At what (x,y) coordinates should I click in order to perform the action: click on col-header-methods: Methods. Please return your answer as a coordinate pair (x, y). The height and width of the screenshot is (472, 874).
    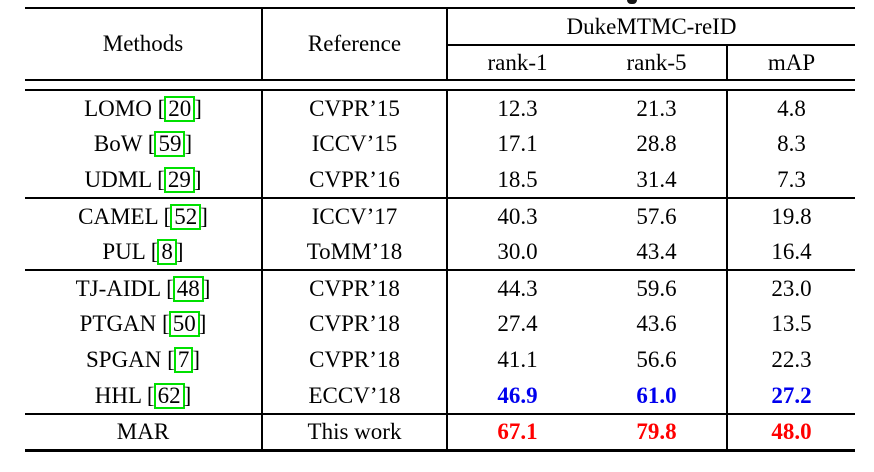
    Looking at the image, I should click on (144, 44).